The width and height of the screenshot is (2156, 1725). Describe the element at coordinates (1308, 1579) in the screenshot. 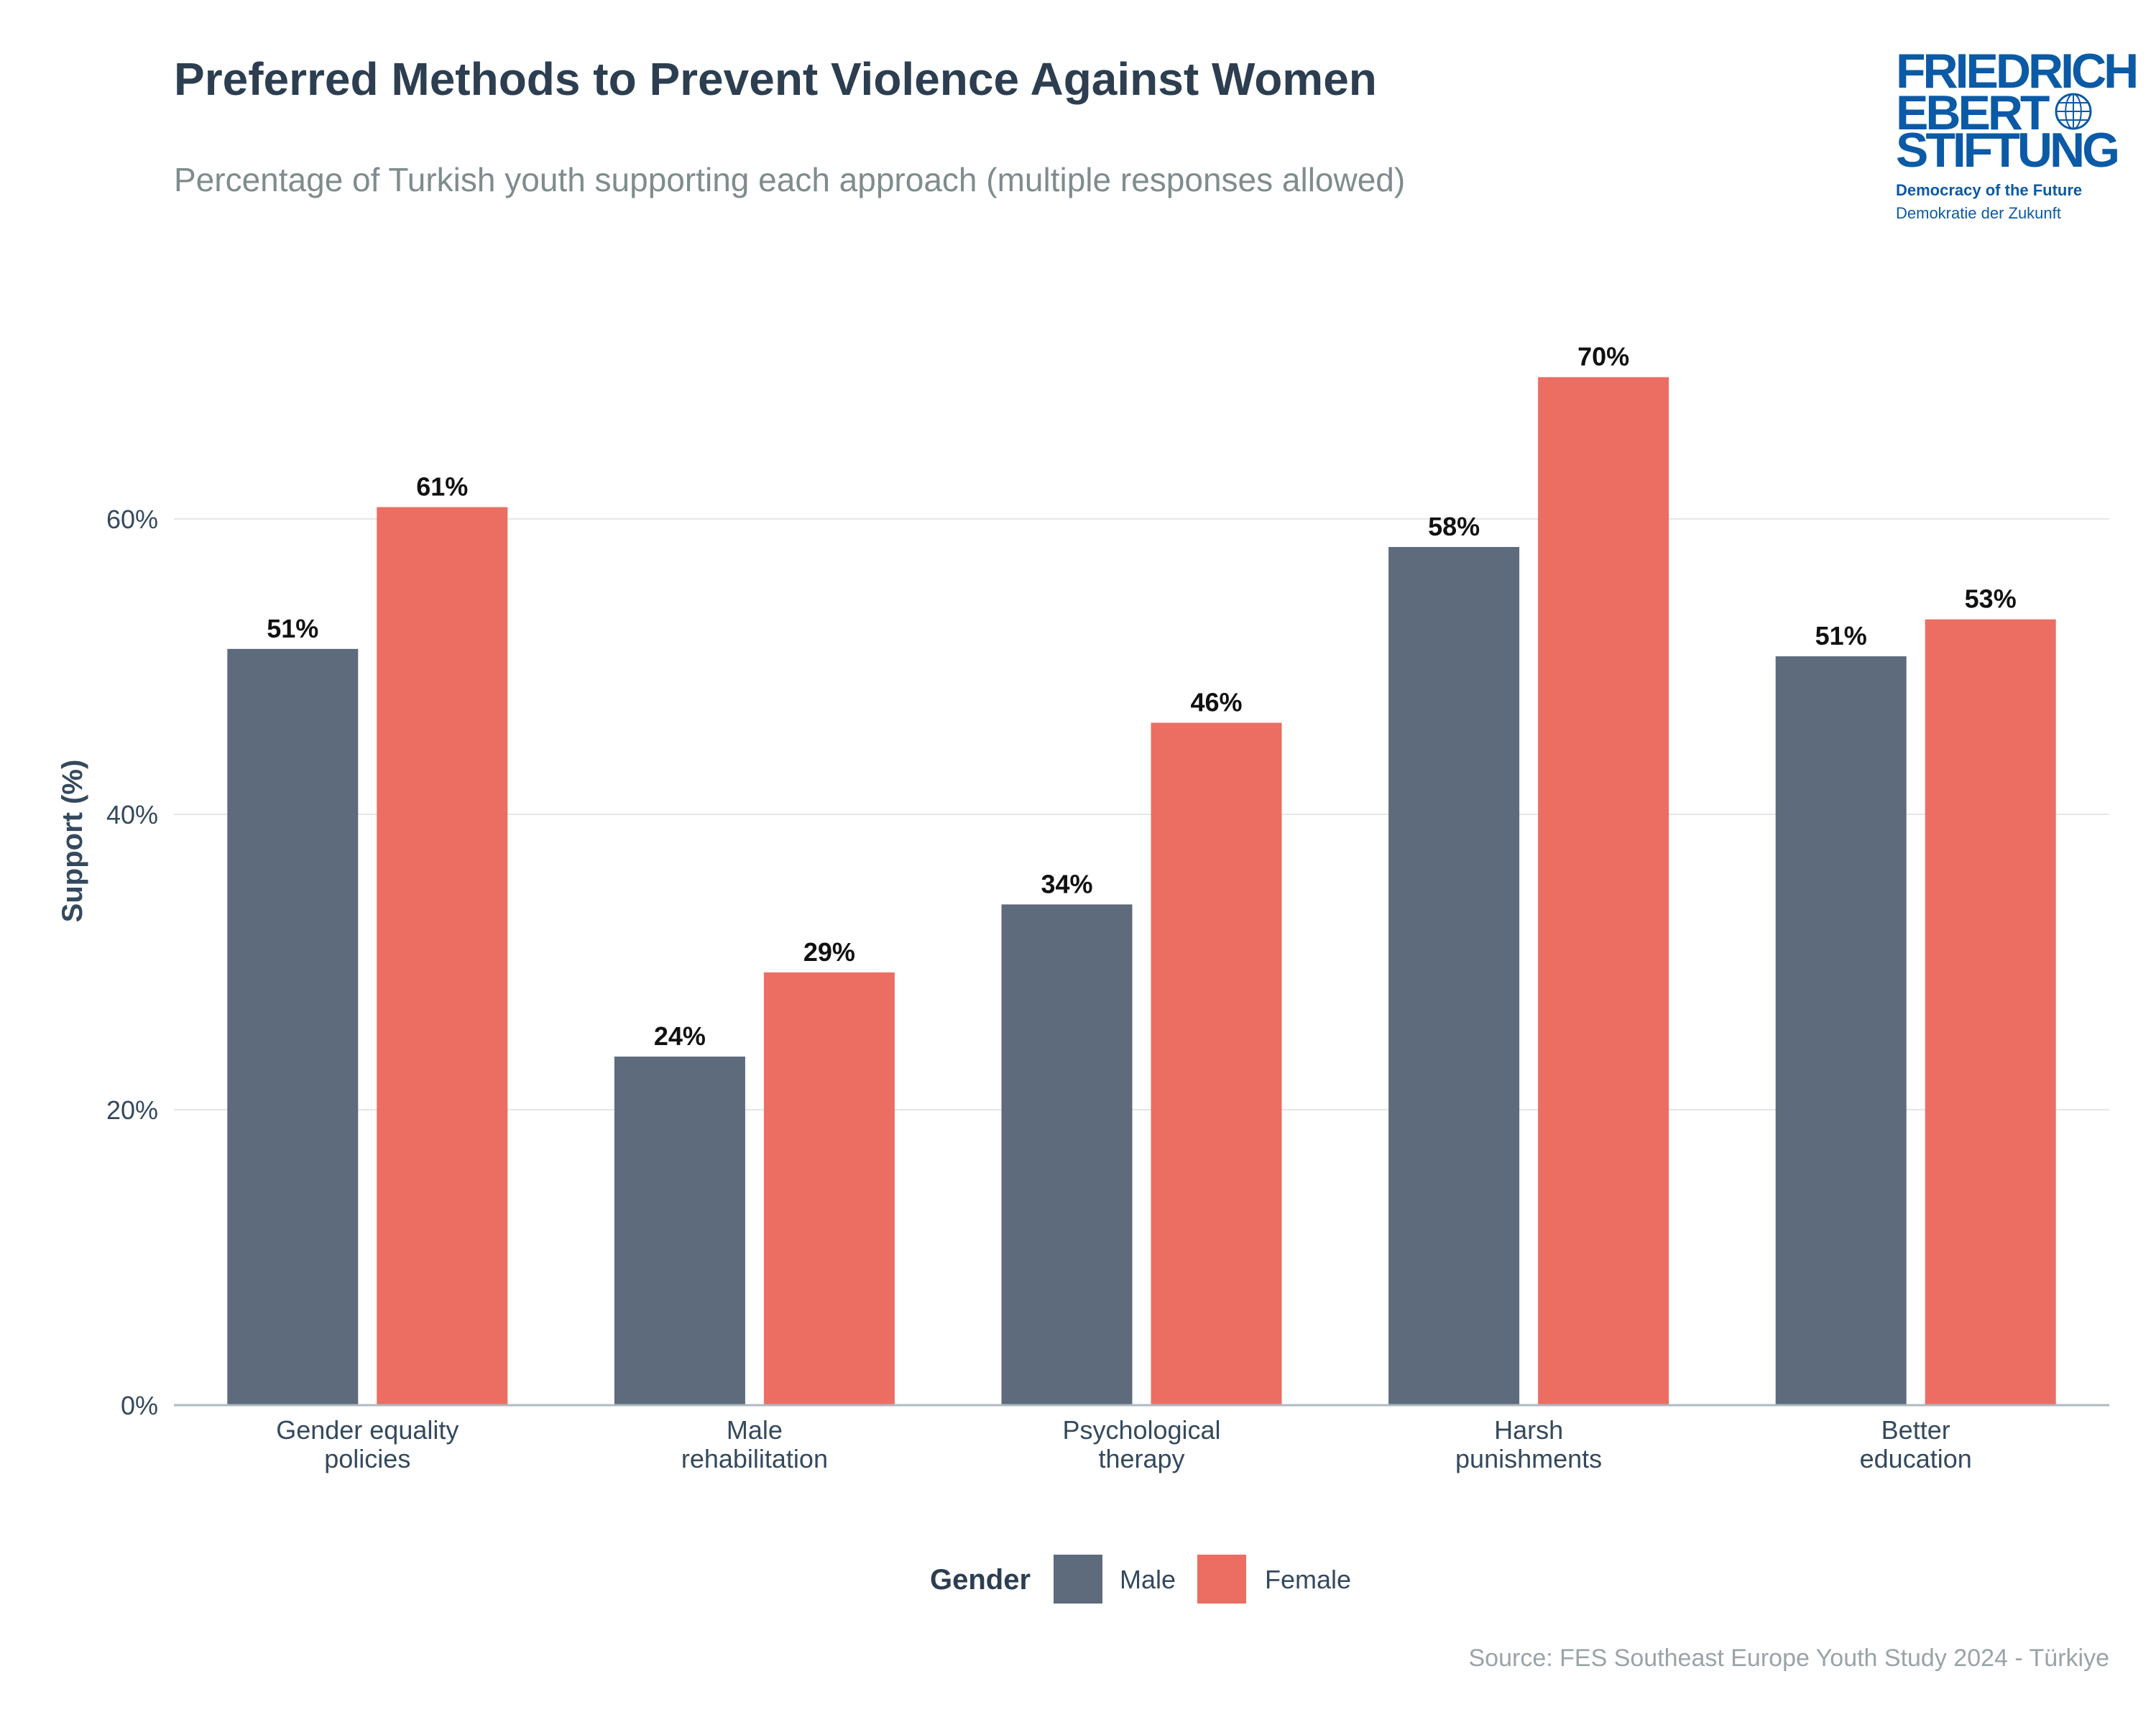

I see `legend-label-female: Female` at that location.